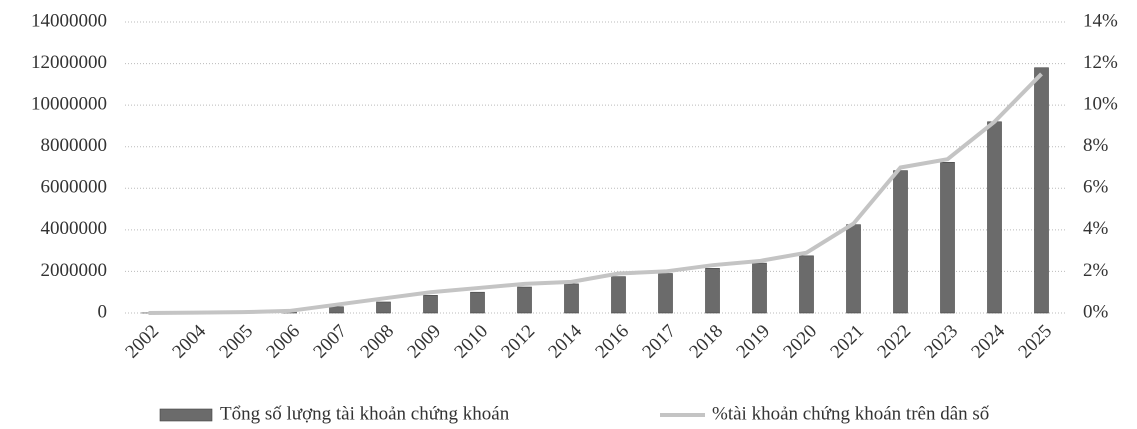  I want to click on x-tick-label: 2006, so click(283, 342).